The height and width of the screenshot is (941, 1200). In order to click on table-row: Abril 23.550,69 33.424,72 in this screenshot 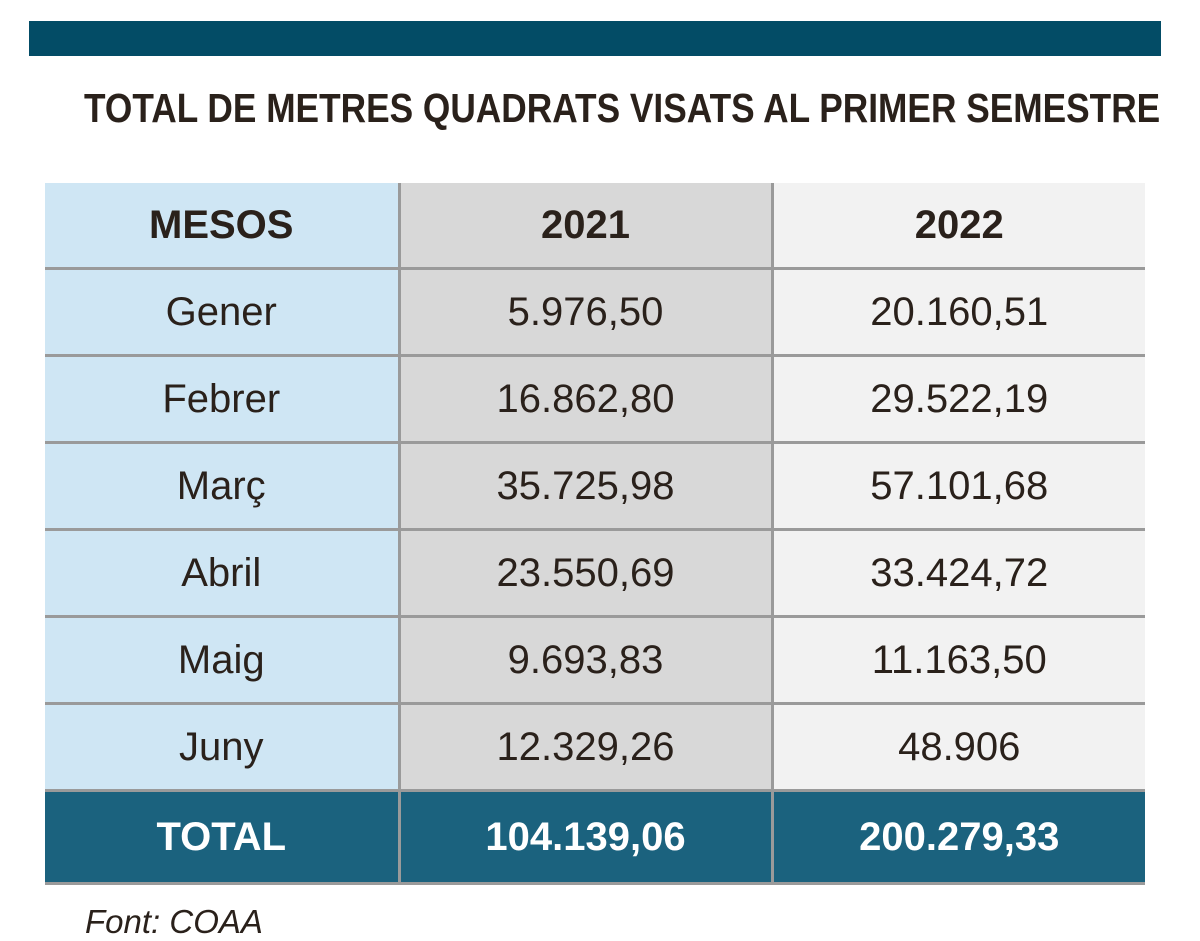, I will do `click(595, 573)`.